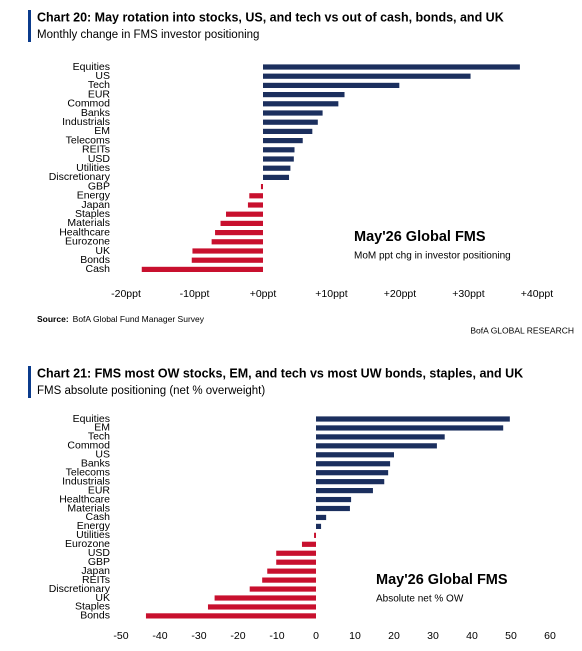 This screenshot has width=582, height=651. Describe the element at coordinates (511, 636) in the screenshot. I see `x-tick-label: 50` at that location.